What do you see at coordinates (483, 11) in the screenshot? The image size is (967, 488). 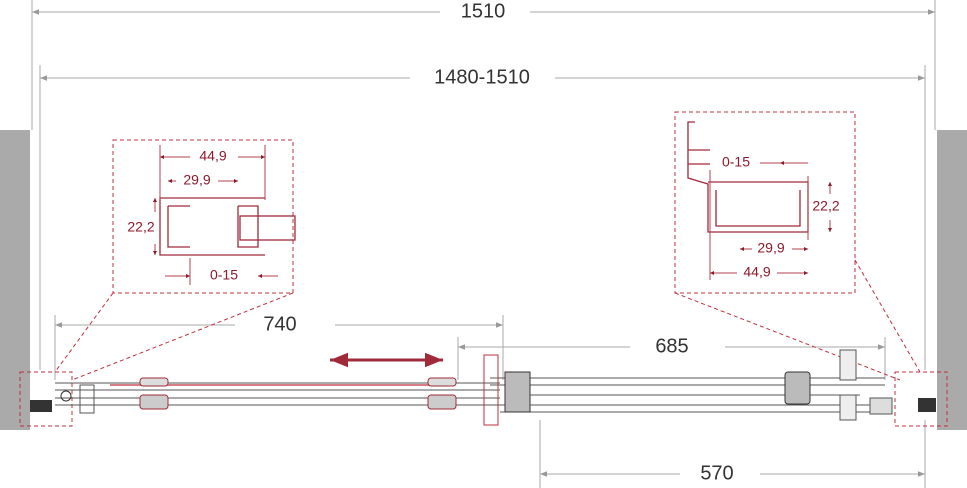 I see `overall-width: 1510` at bounding box center [483, 11].